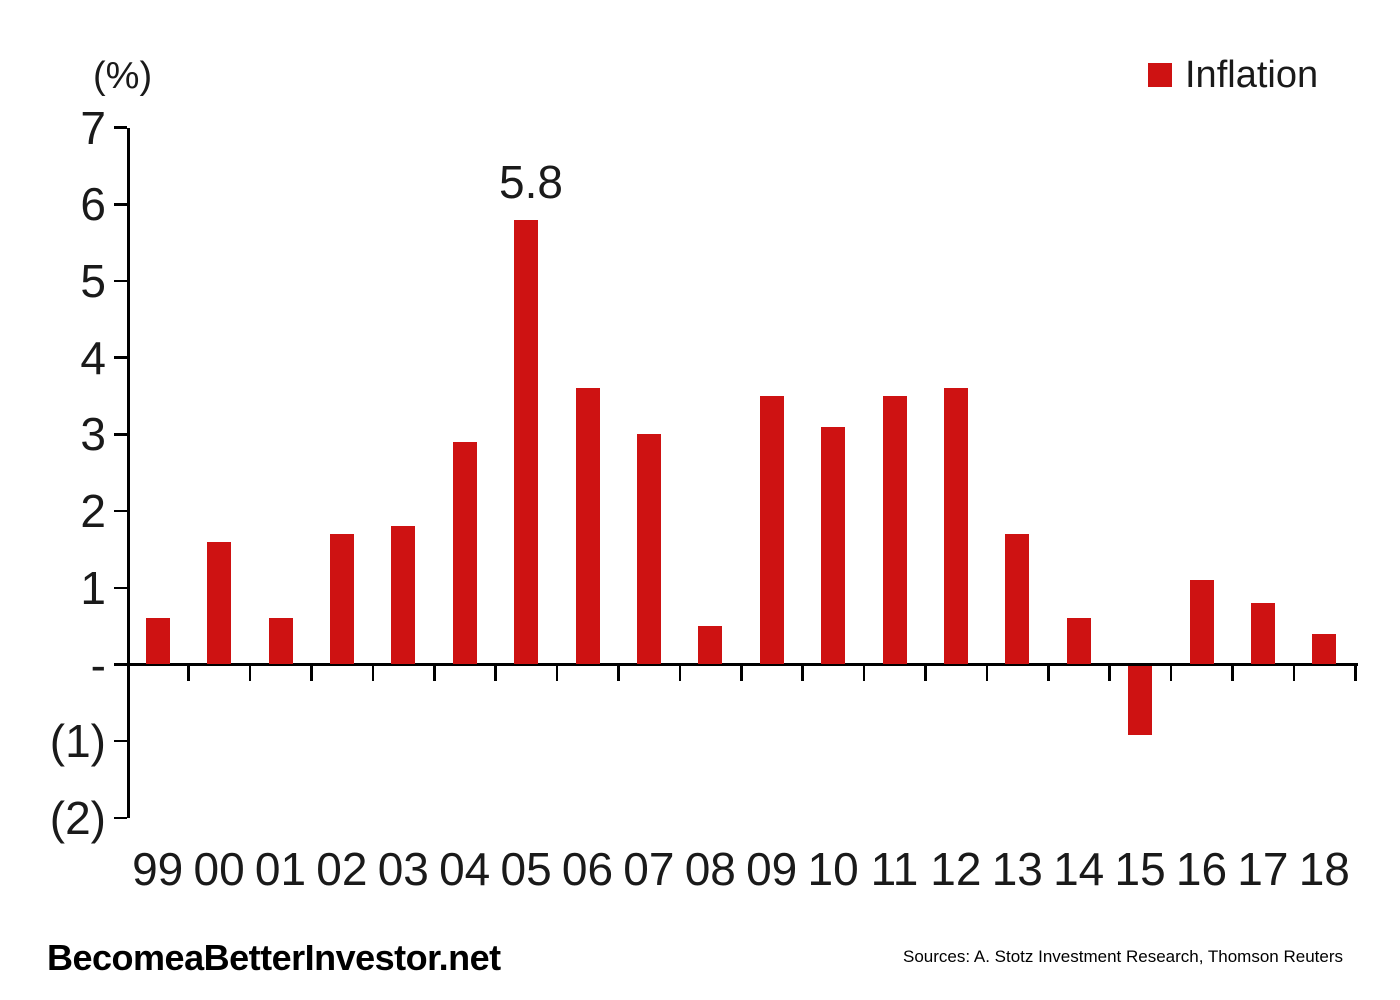 The image size is (1400, 1000). I want to click on x-axis-label: 07, so click(649, 869).